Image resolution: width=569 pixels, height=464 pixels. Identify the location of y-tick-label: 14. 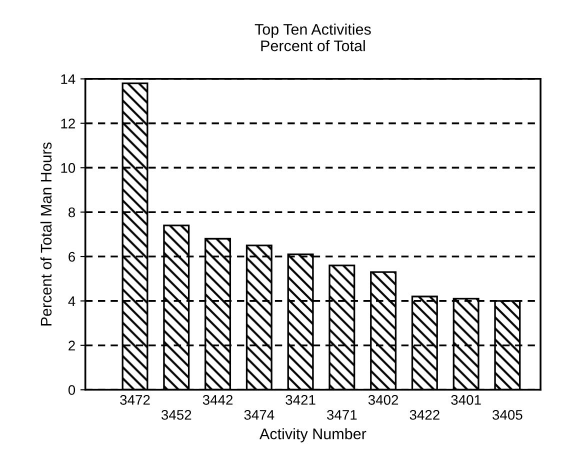
(68, 79).